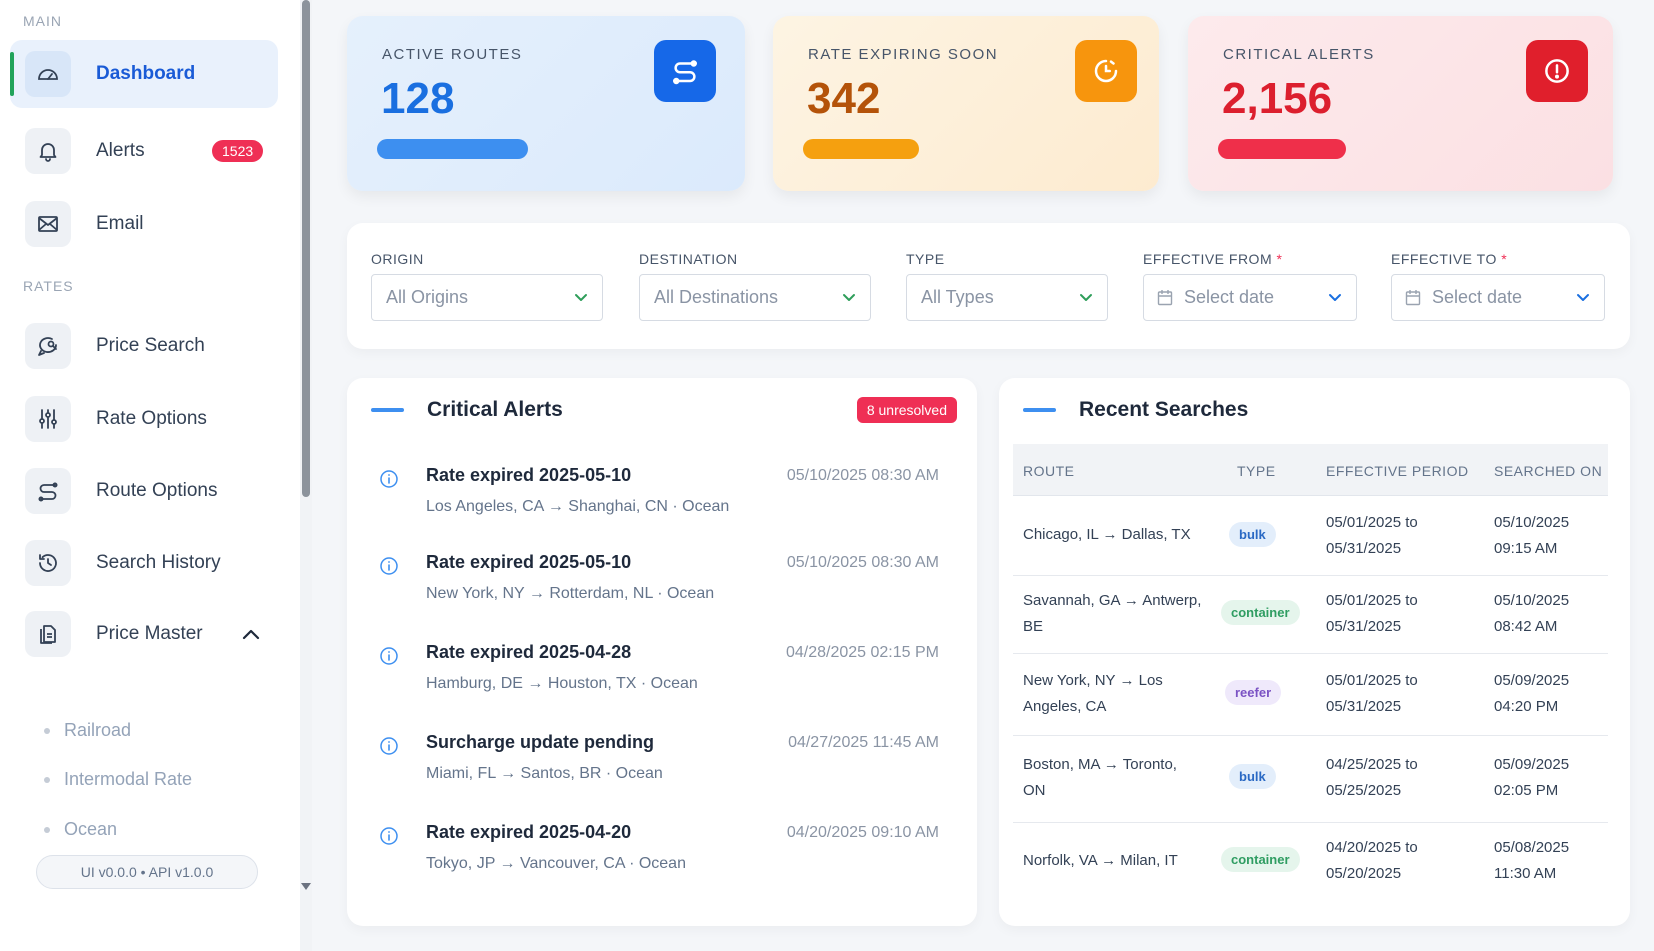 This screenshot has height=951, width=1654. What do you see at coordinates (862, 832) in the screenshot?
I see `alert-time: 04/20/2025 09:10 AM` at bounding box center [862, 832].